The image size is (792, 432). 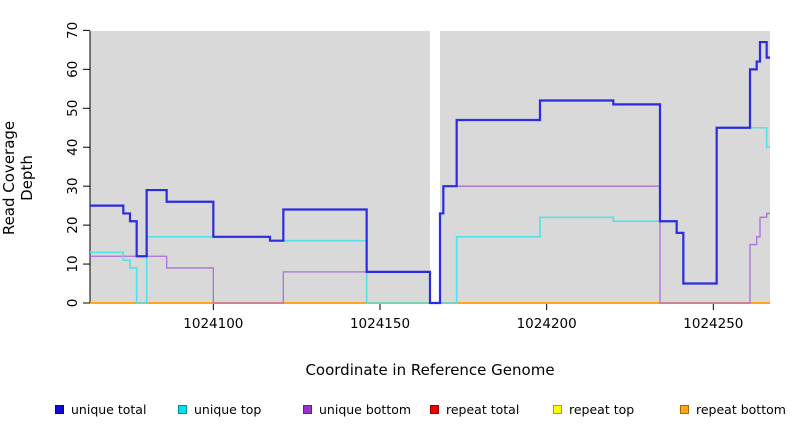 I want to click on legend-swatch-repeat-top, so click(x=557, y=409).